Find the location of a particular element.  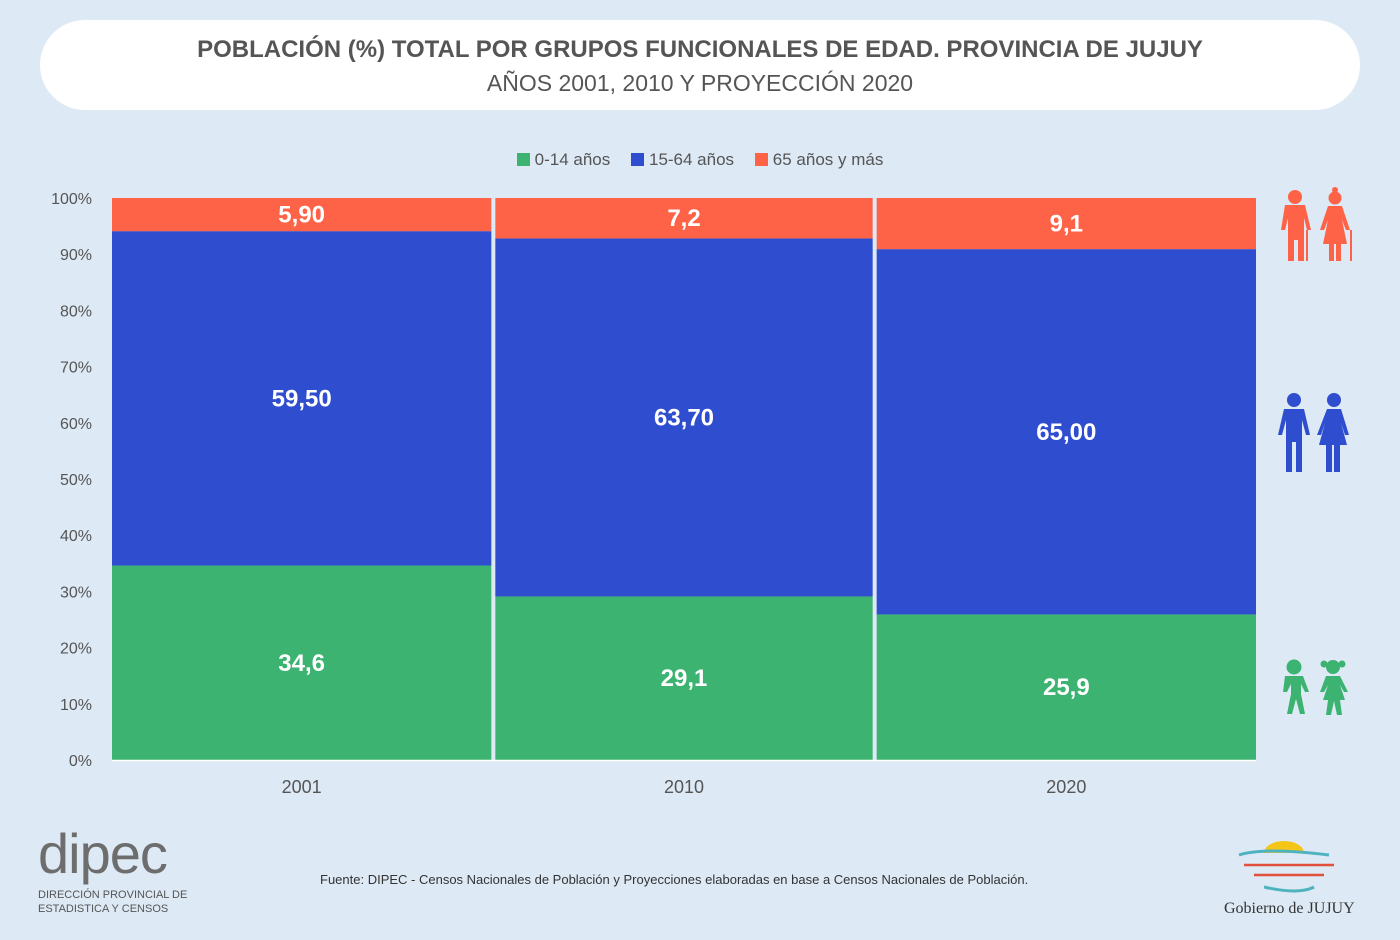

data-label: 29,1 is located at coordinates (684, 678).